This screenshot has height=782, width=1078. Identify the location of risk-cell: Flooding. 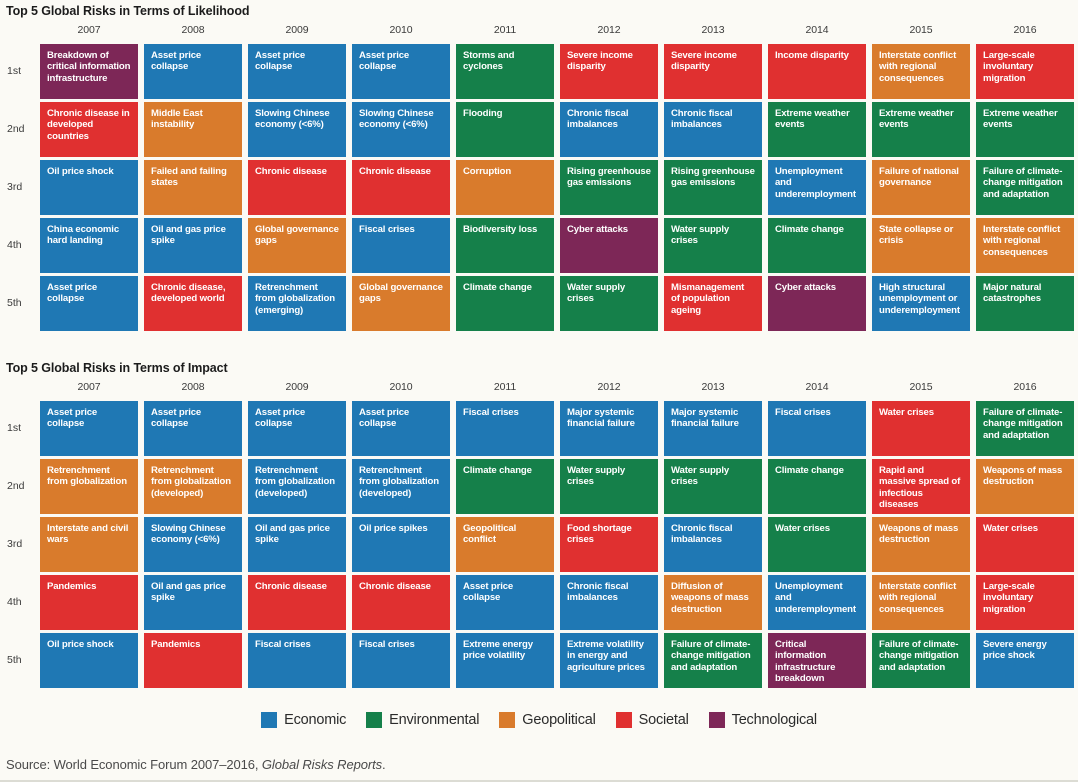
(505, 129).